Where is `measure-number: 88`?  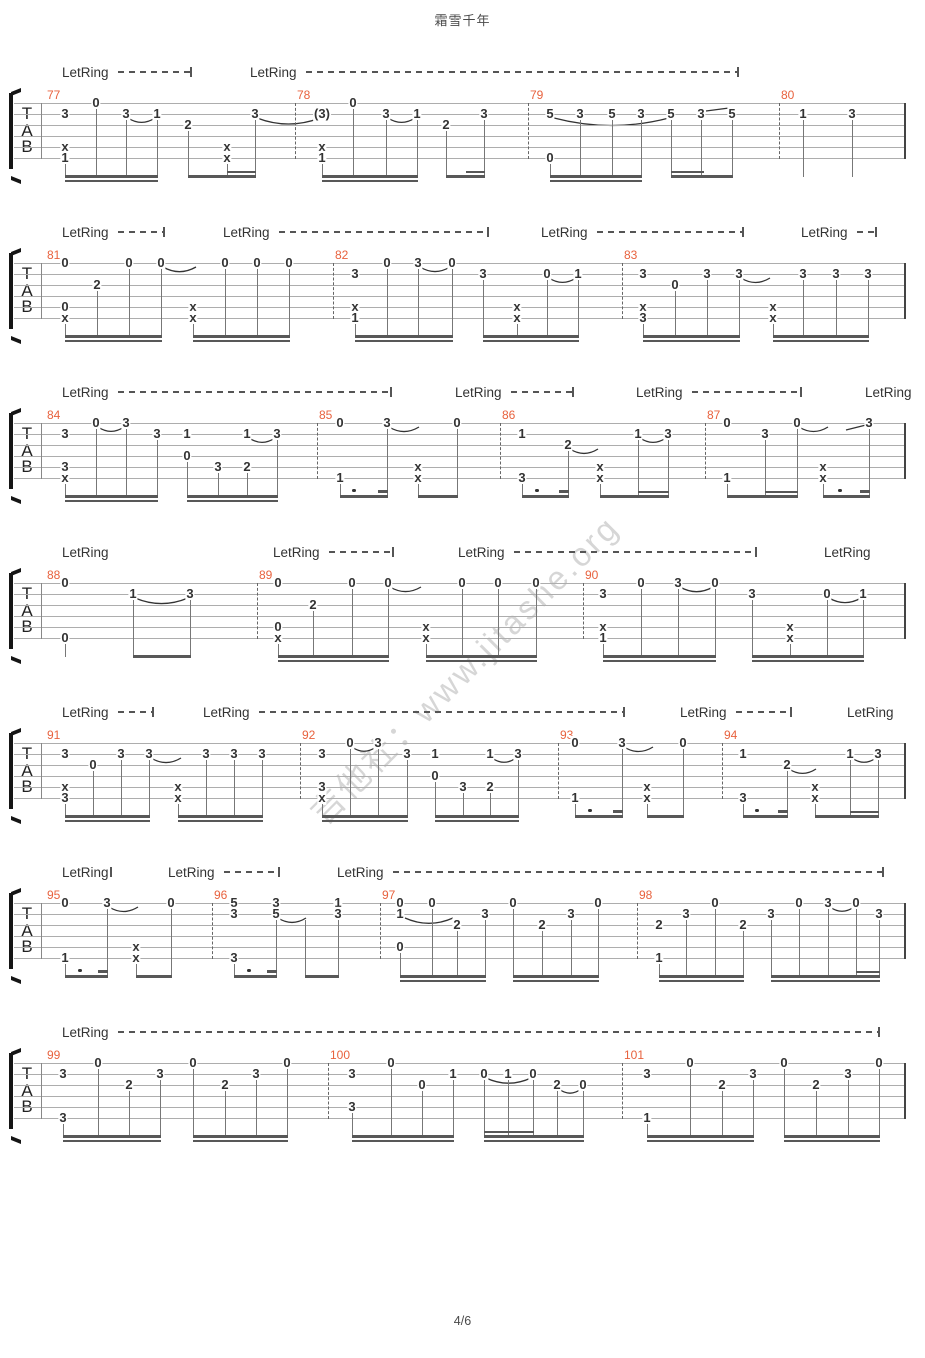 measure-number: 88 is located at coordinates (54, 575).